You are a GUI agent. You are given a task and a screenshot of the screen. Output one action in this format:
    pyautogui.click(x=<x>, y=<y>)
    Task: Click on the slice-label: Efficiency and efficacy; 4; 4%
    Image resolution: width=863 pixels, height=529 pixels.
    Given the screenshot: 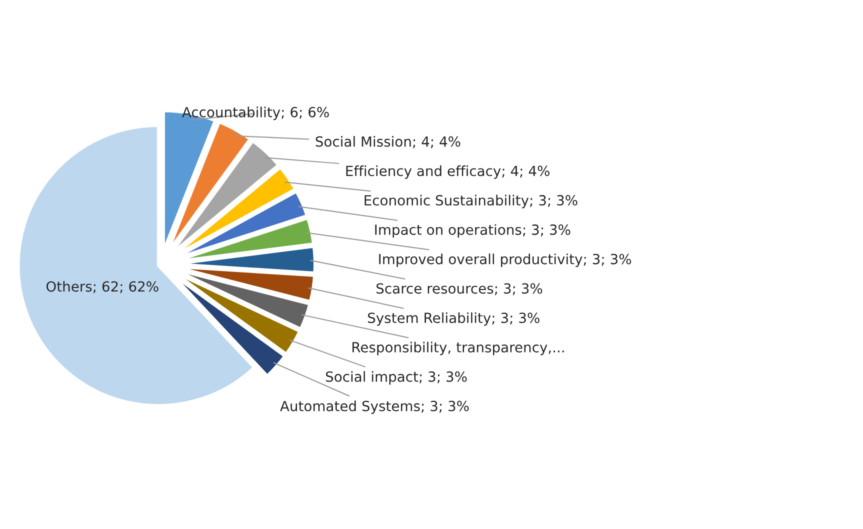 What is the action you would take?
    pyautogui.click(x=448, y=172)
    